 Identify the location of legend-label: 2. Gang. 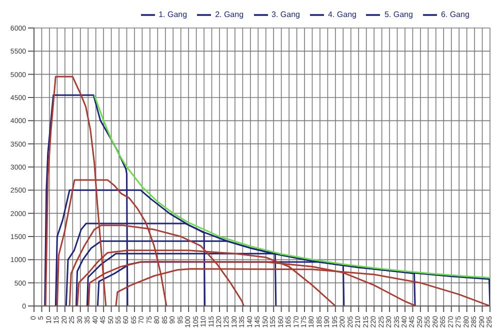
(229, 15).